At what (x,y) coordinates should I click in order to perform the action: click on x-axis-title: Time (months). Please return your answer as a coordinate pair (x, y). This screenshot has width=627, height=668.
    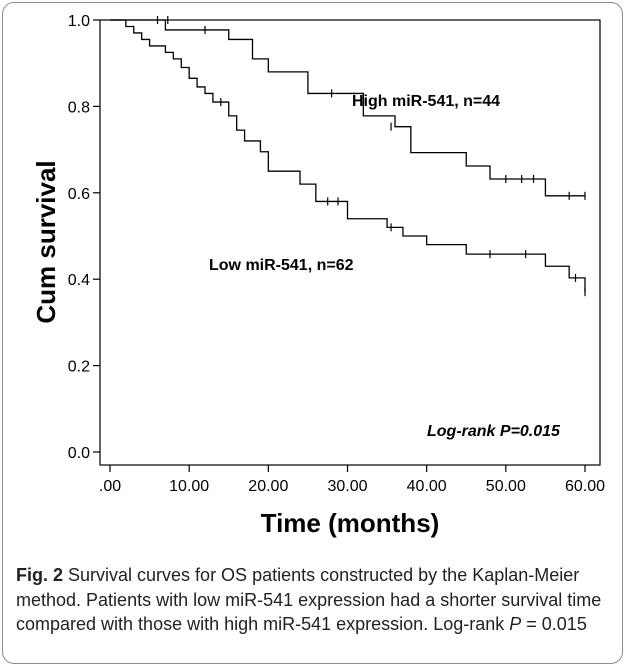
    Looking at the image, I should click on (350, 523).